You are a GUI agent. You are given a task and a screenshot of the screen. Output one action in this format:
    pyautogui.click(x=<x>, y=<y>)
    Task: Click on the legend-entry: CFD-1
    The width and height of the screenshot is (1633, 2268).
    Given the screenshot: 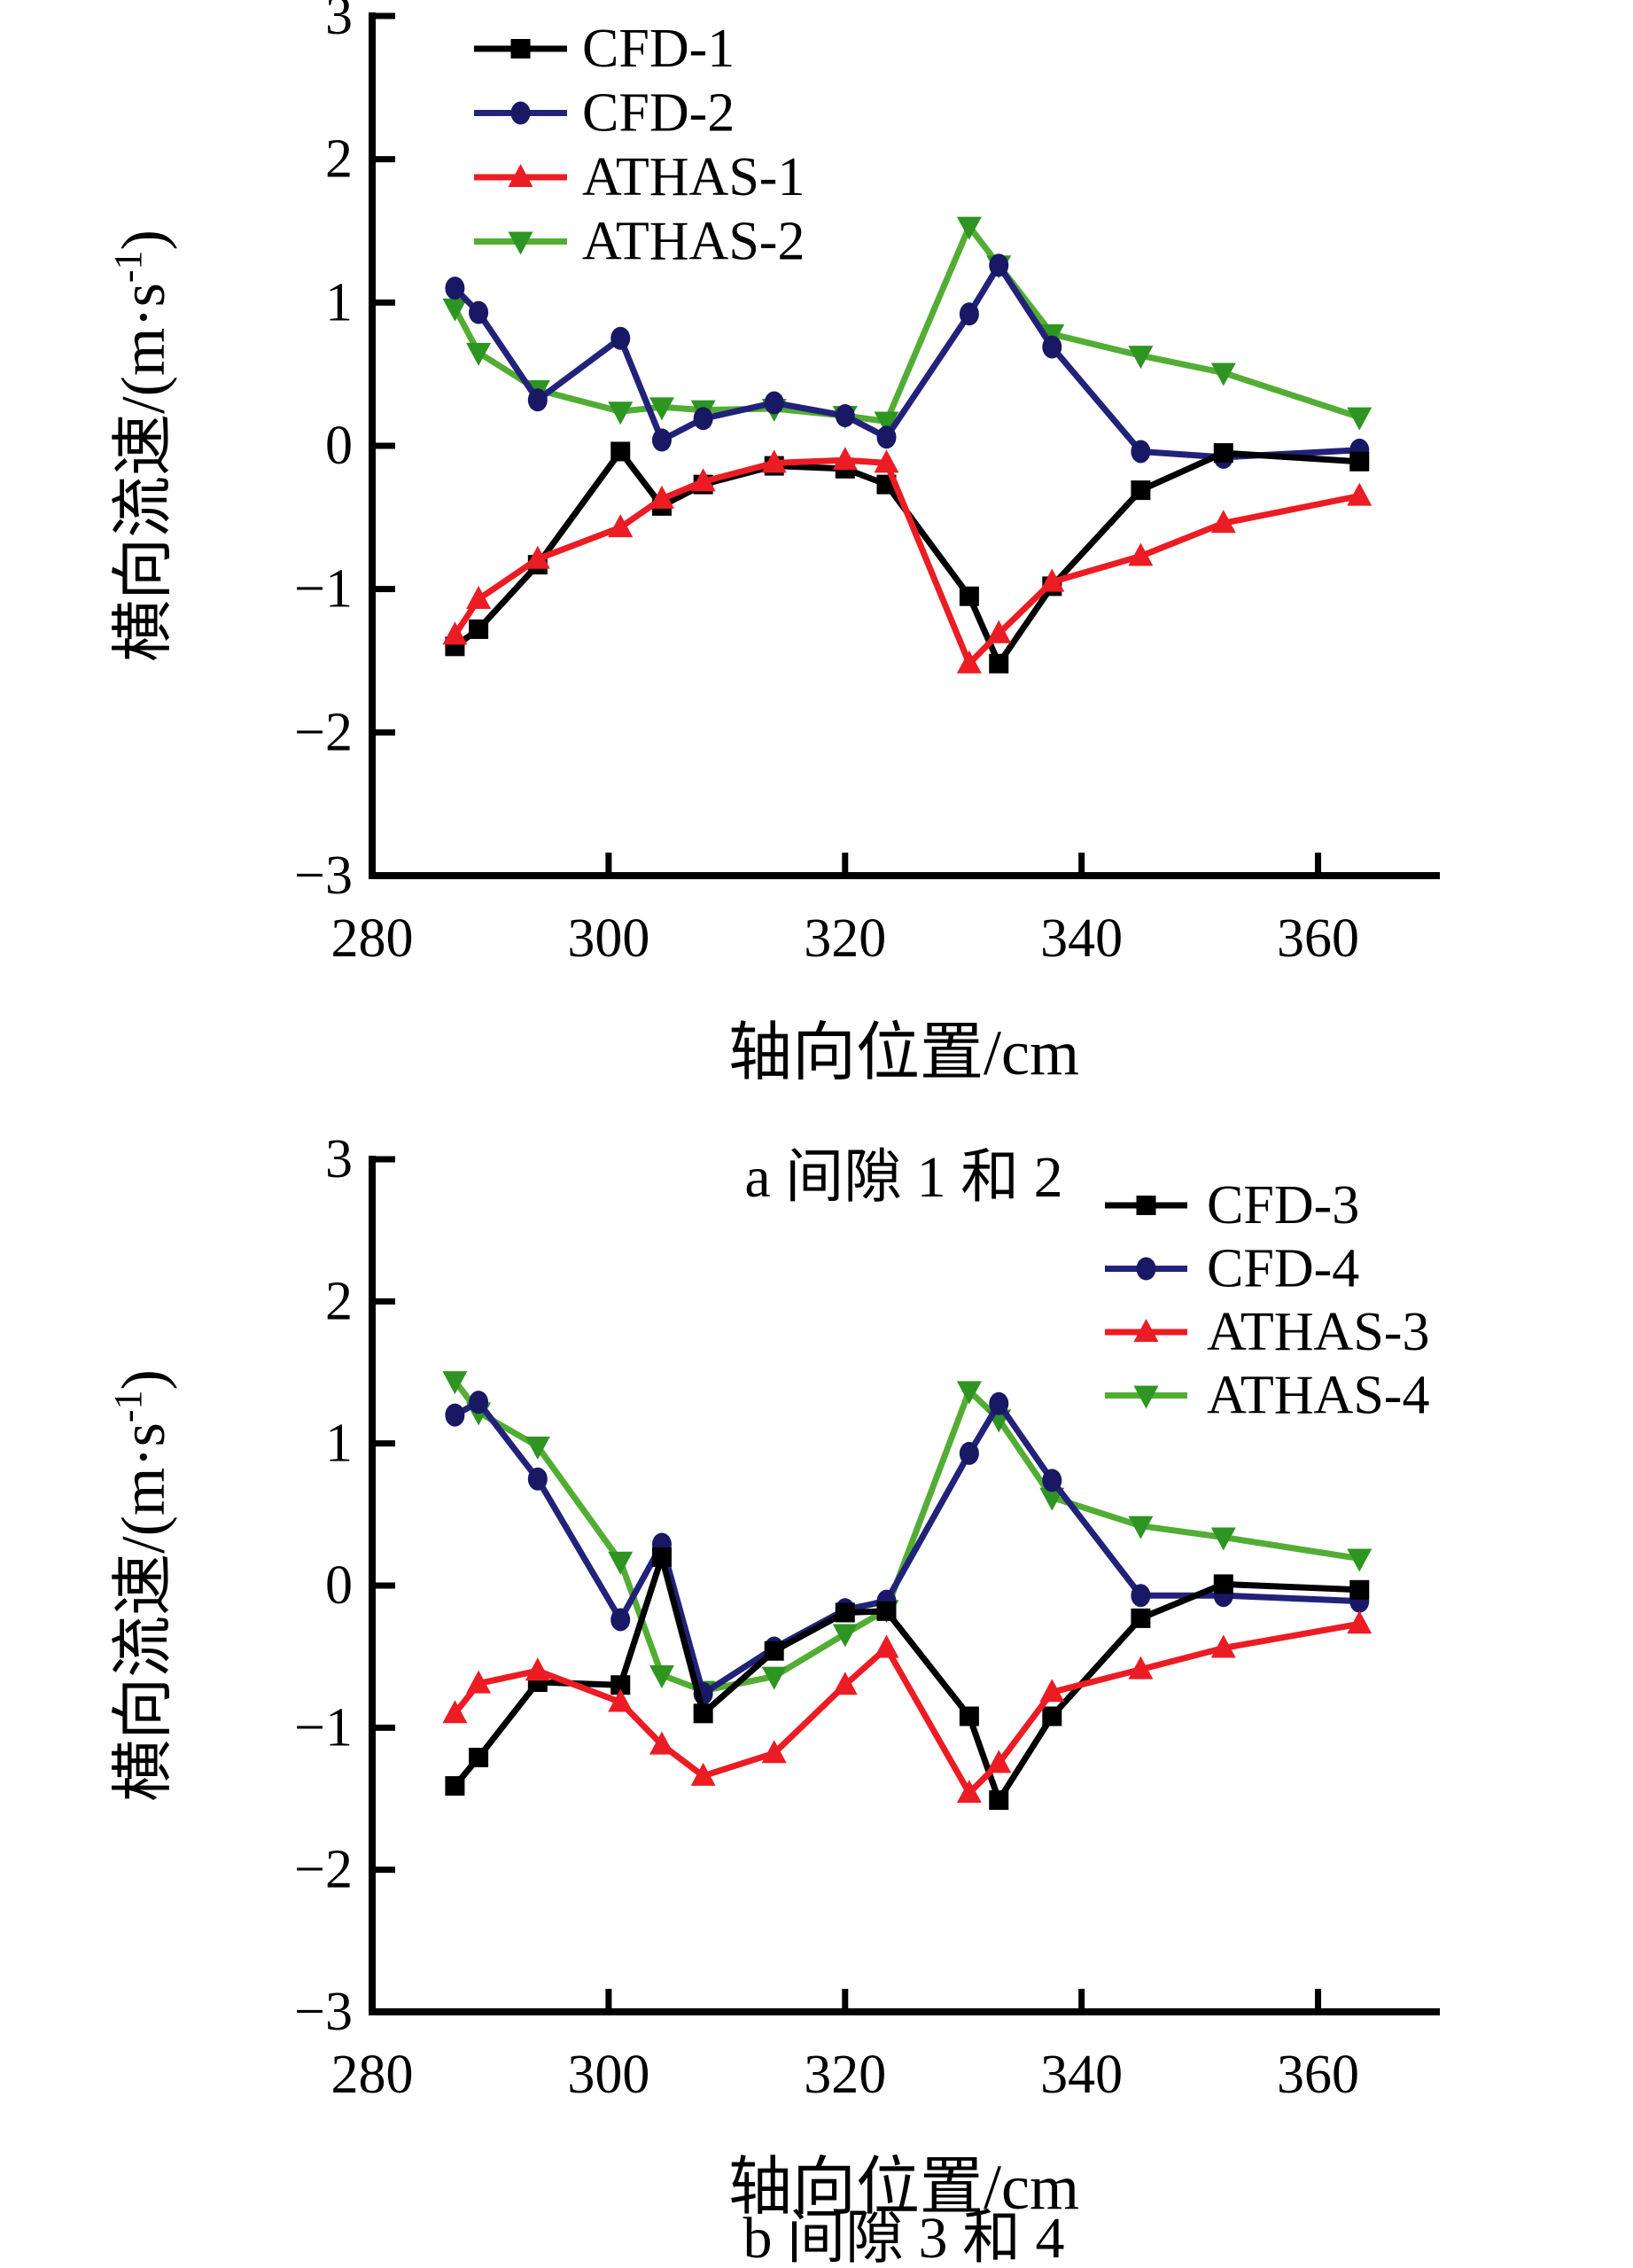 What is the action you would take?
    pyautogui.click(x=604, y=49)
    